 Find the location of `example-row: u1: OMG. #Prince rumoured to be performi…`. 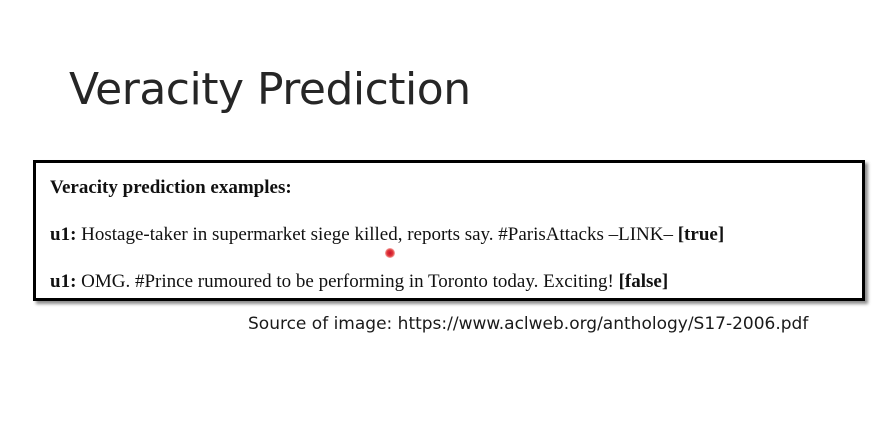

example-row: u1: OMG. #Prince rumoured to be performi… is located at coordinates (359, 282).